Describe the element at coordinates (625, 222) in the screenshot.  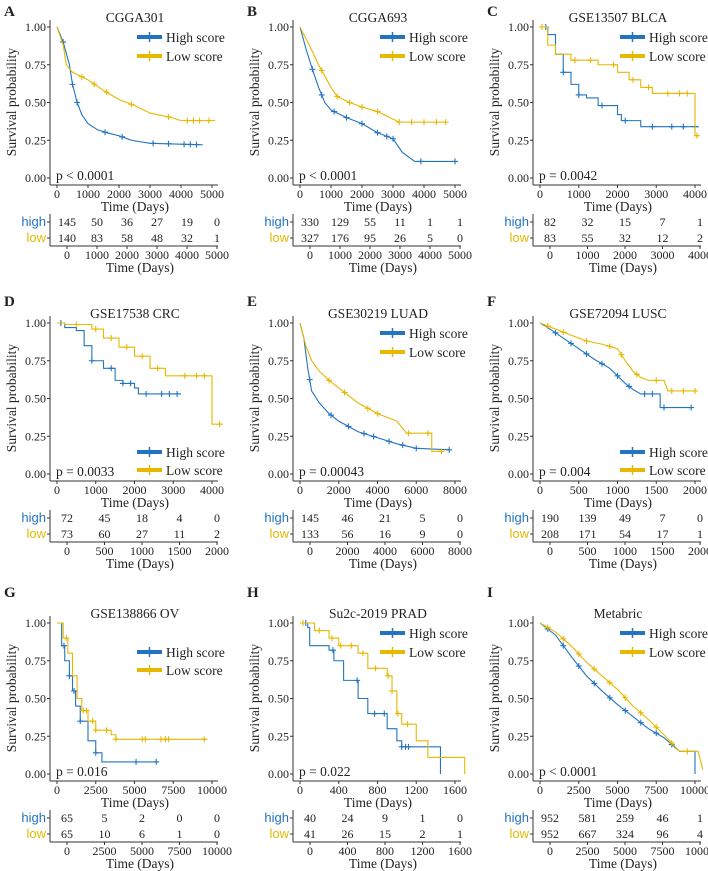
I see `at-risk-count: 15` at that location.